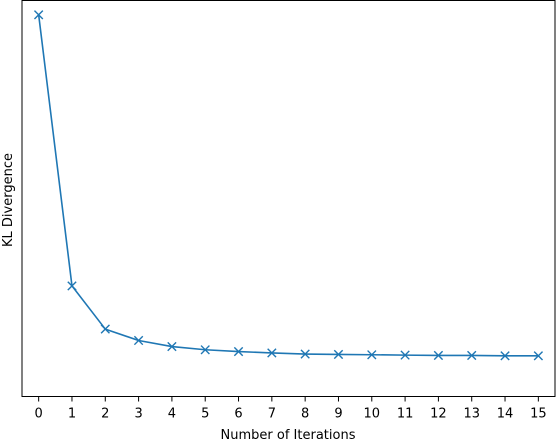  What do you see at coordinates (372, 414) in the screenshot?
I see `x-tick-label: 10` at bounding box center [372, 414].